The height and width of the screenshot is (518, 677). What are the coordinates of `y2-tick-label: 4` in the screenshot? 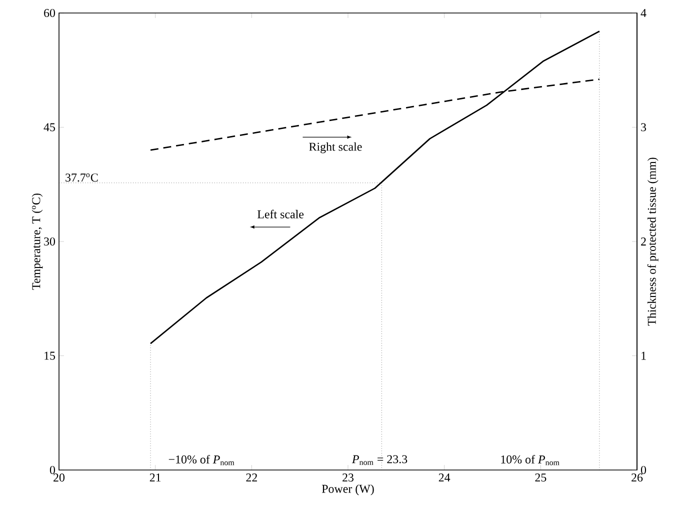 It's located at (643, 13).